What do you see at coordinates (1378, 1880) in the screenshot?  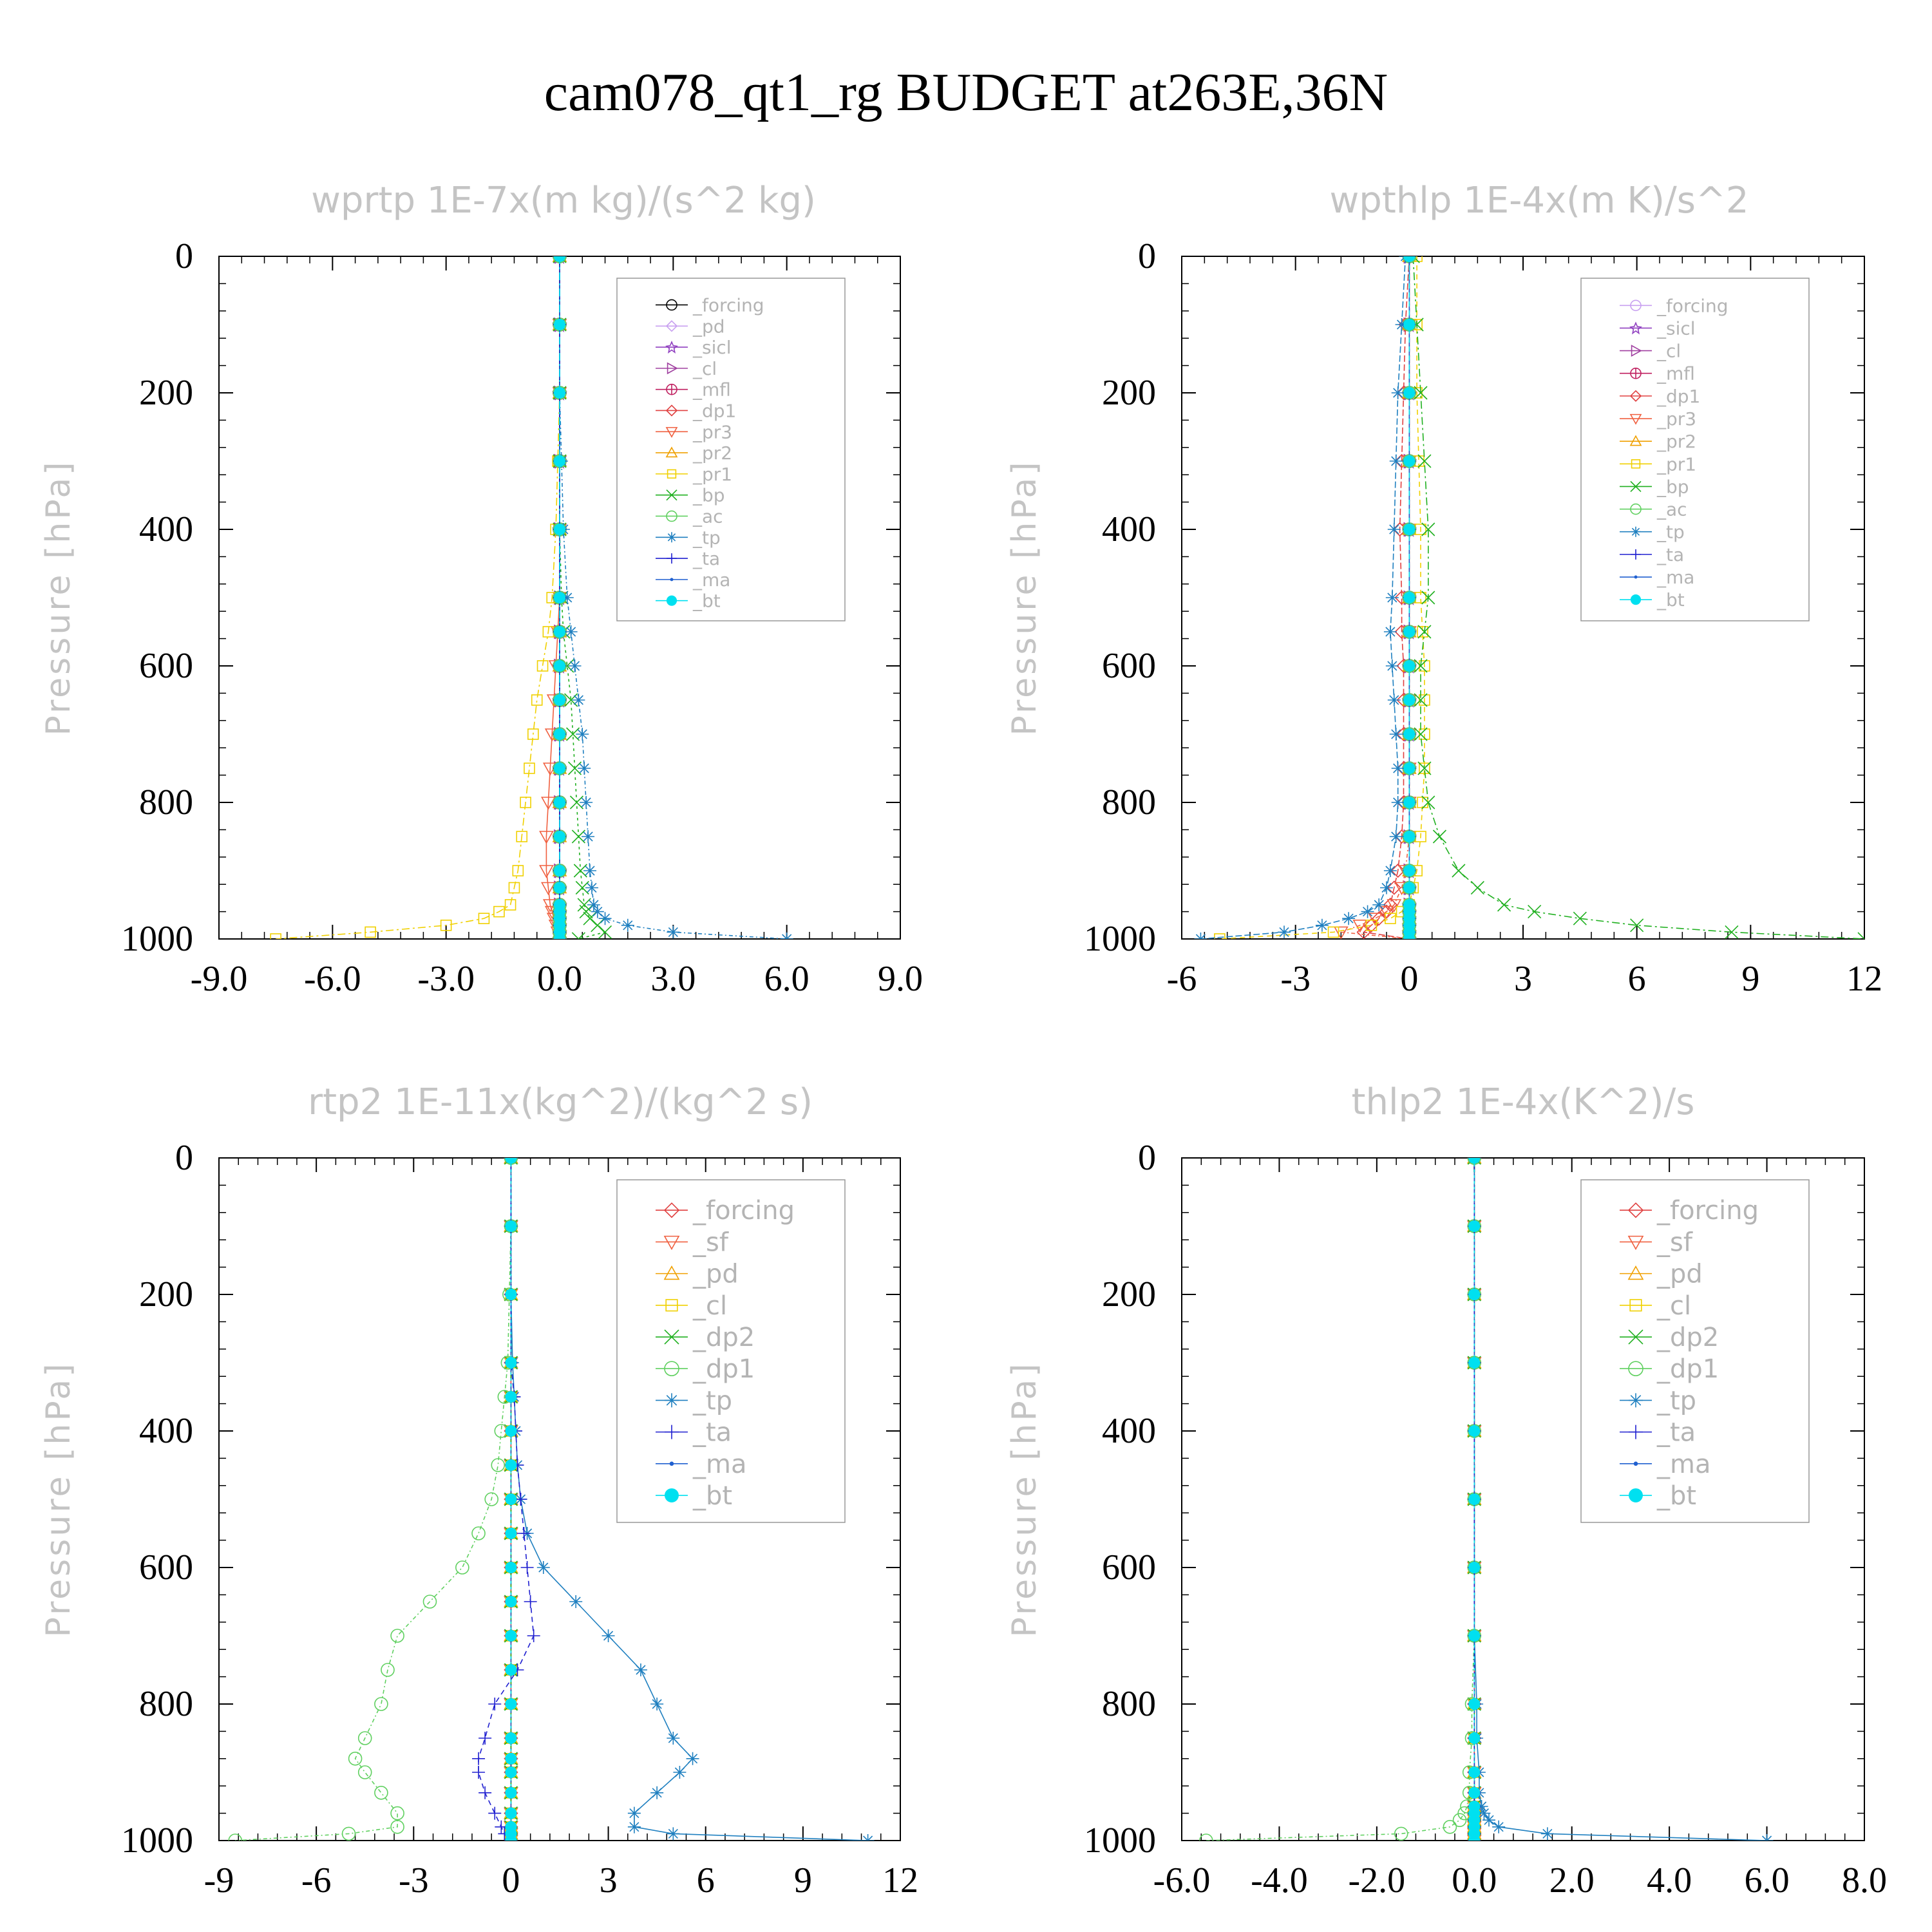 I see `x-tick-label: -2.0` at bounding box center [1378, 1880].